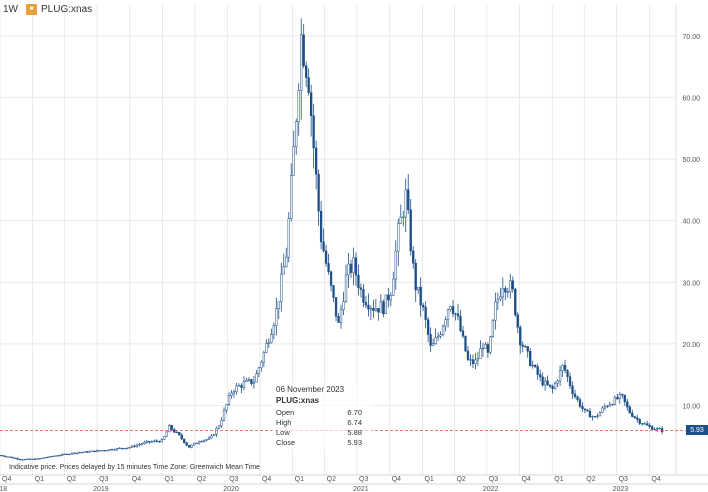 Image resolution: width=708 pixels, height=492 pixels. Describe the element at coordinates (169, 479) in the screenshot. I see `quarter-tick-label: Q1` at that location.